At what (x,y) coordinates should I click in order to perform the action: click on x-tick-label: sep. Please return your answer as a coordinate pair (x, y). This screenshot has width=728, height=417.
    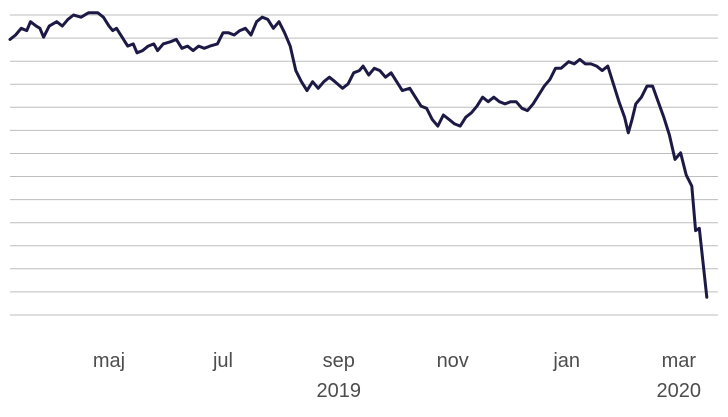
    Looking at the image, I should click on (339, 361).